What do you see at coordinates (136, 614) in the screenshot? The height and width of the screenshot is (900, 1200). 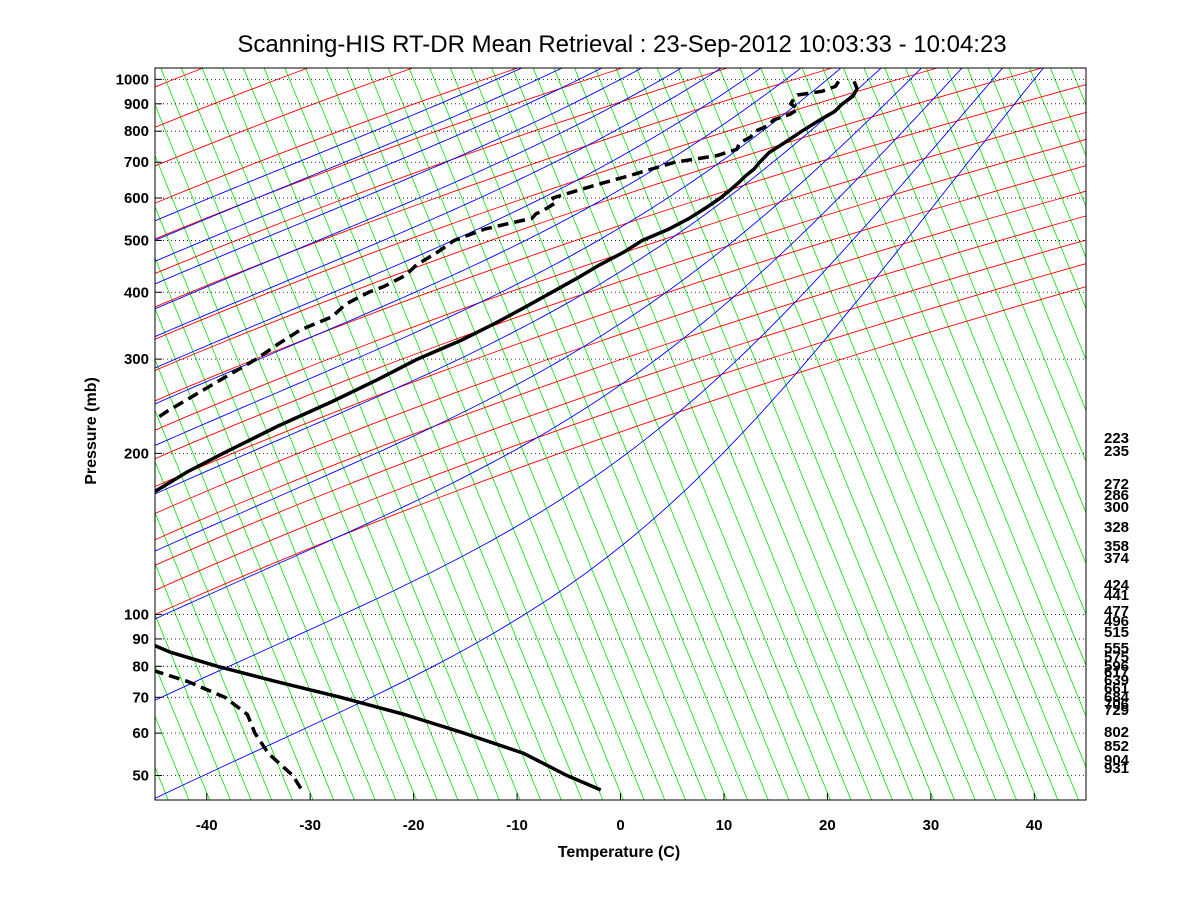 I see `y-tick-label: 100` at bounding box center [136, 614].